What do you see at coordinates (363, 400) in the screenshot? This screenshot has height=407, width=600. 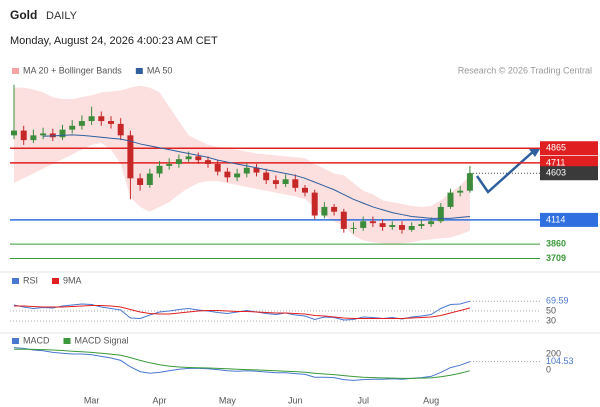 I see `x-tick-label: Jul` at bounding box center [363, 400].